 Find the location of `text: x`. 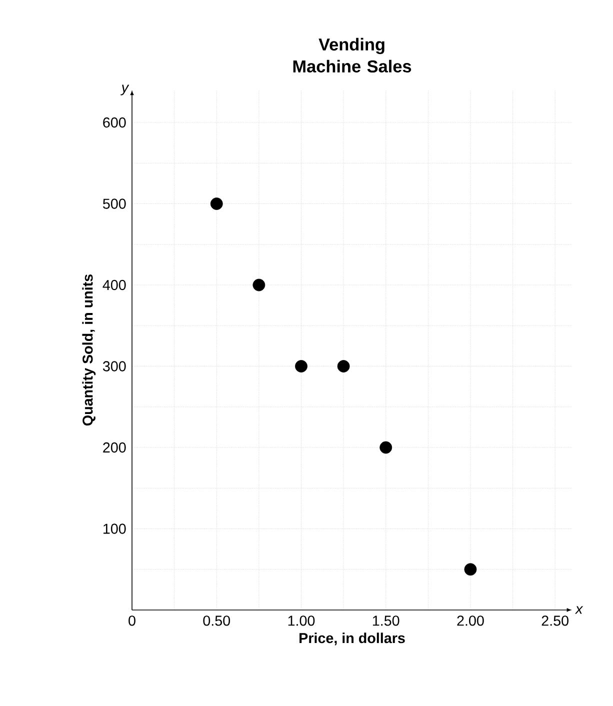

text: x is located at coordinates (579, 610).